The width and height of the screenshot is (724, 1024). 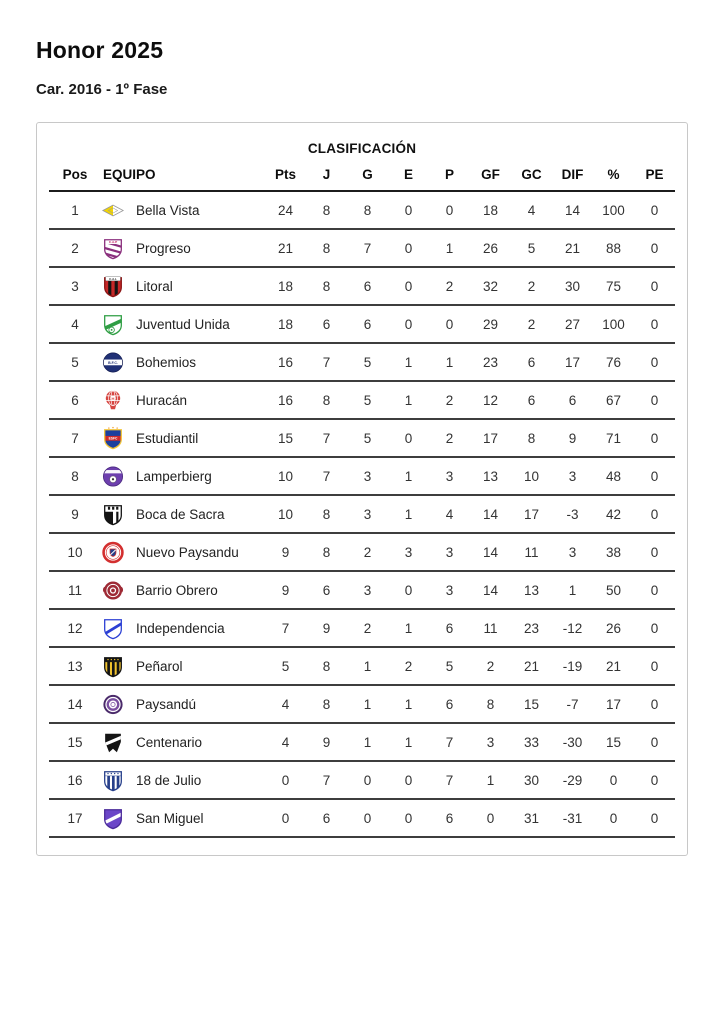 What do you see at coordinates (449, 476) in the screenshot?
I see `stat-cell-p: 3` at bounding box center [449, 476].